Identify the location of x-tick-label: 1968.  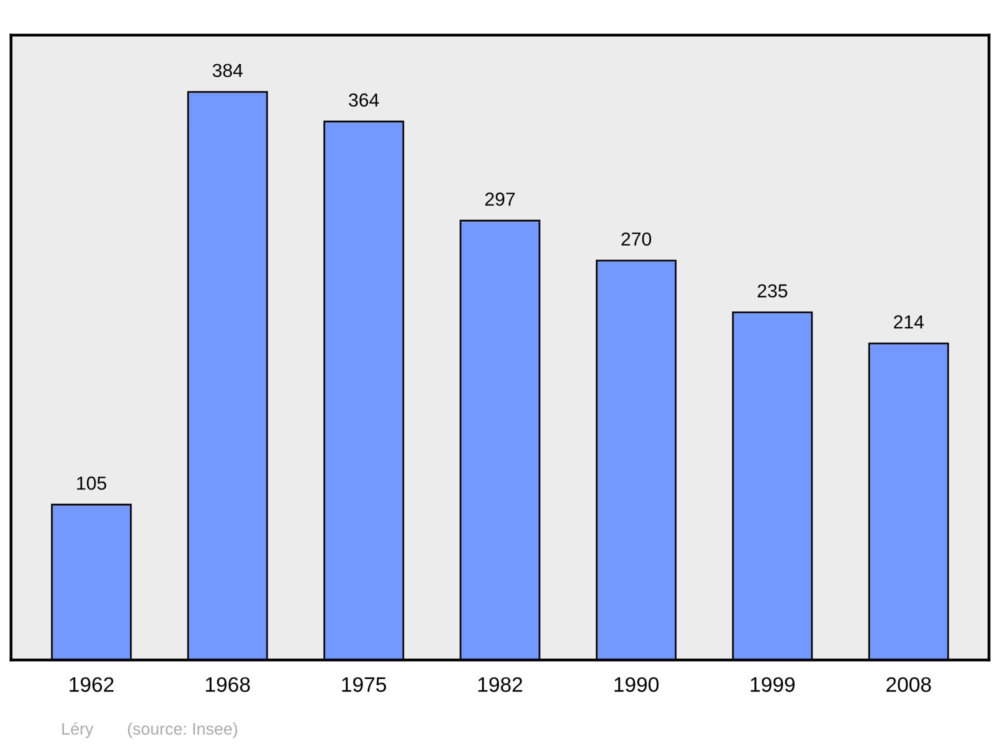
(228, 684).